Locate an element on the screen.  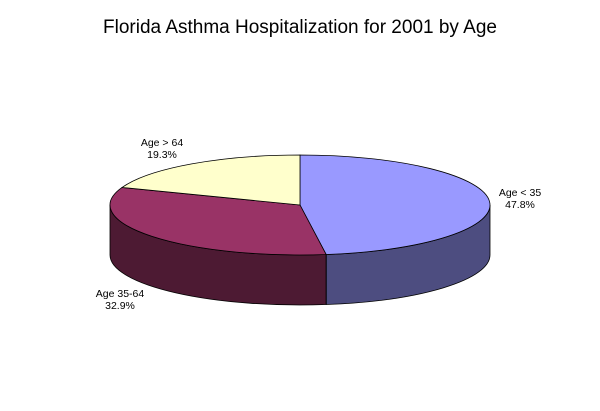
slice-label-1: Age < 35 is located at coordinates (520, 193).